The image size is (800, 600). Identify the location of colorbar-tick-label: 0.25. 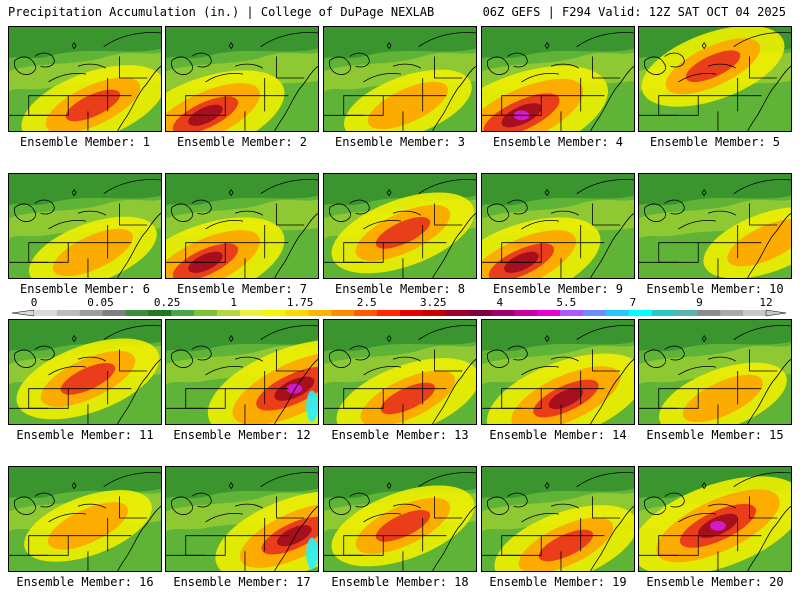
(167, 302).